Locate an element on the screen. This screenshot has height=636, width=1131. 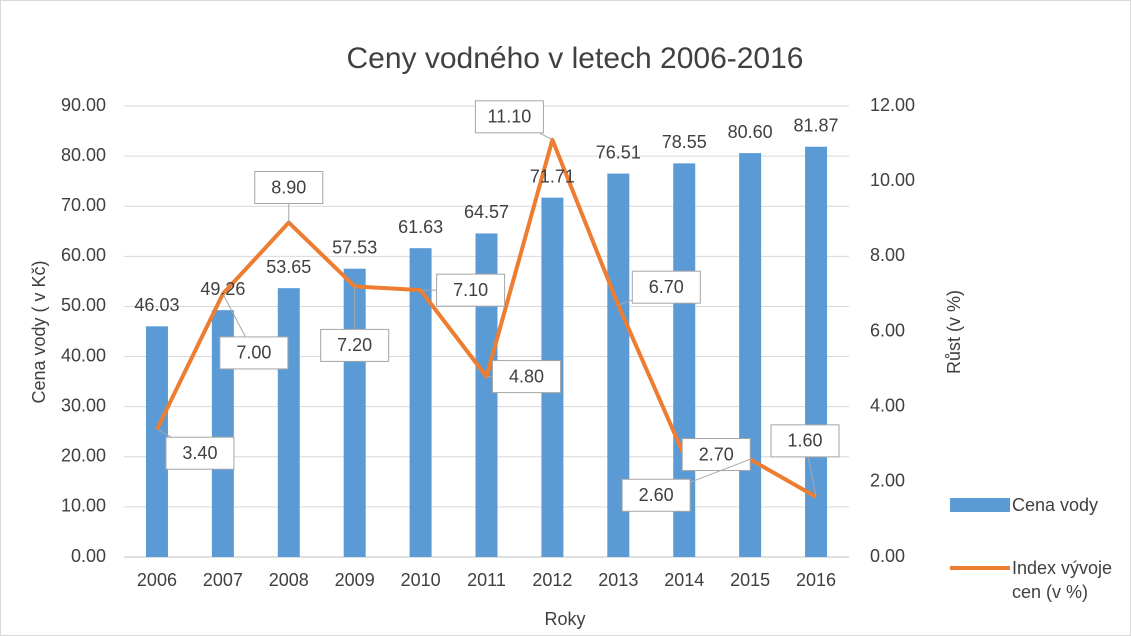
y-tick-label: 80.00 is located at coordinates (83, 155).